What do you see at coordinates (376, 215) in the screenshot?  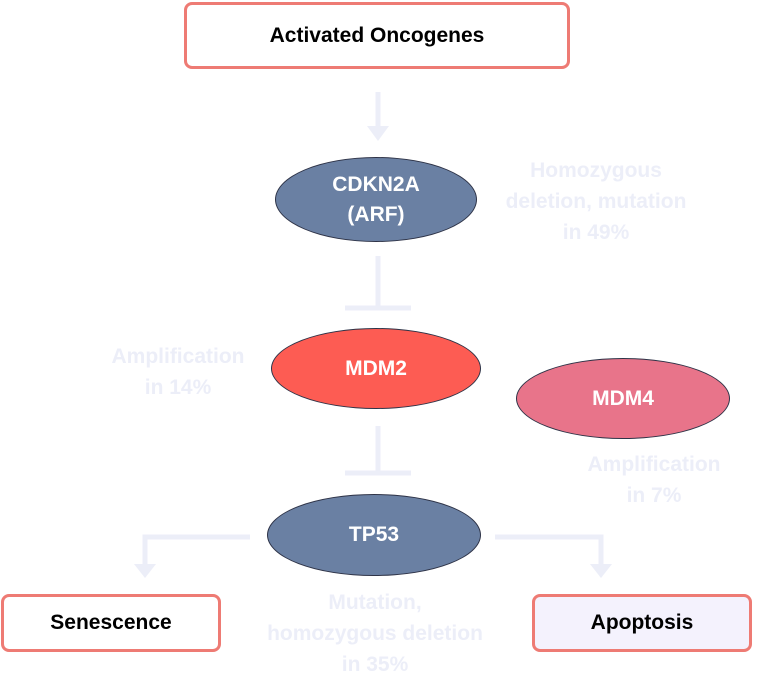 I see `cdkn2a-label-line2: (ARF)` at bounding box center [376, 215].